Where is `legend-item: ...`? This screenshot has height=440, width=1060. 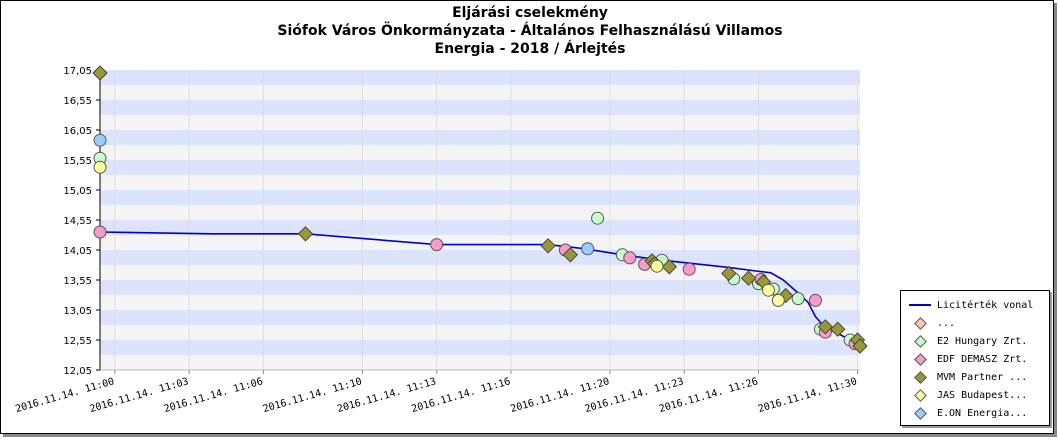
legend-item: ... is located at coordinates (931, 323).